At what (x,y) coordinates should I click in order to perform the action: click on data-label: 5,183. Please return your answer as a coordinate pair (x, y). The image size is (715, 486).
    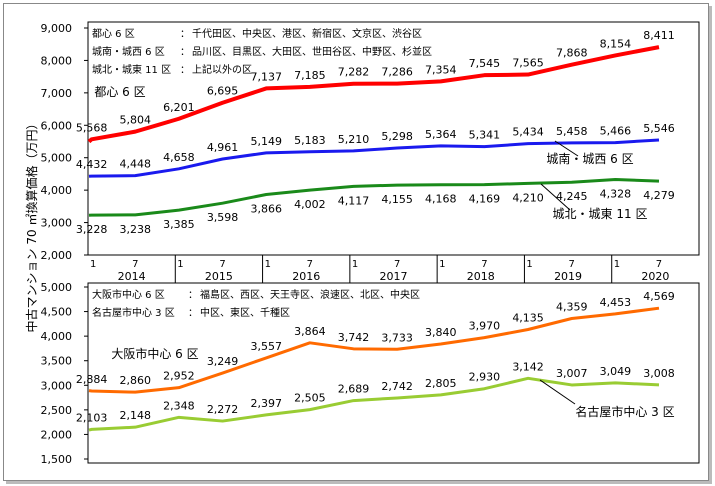
    Looking at the image, I should click on (310, 140).